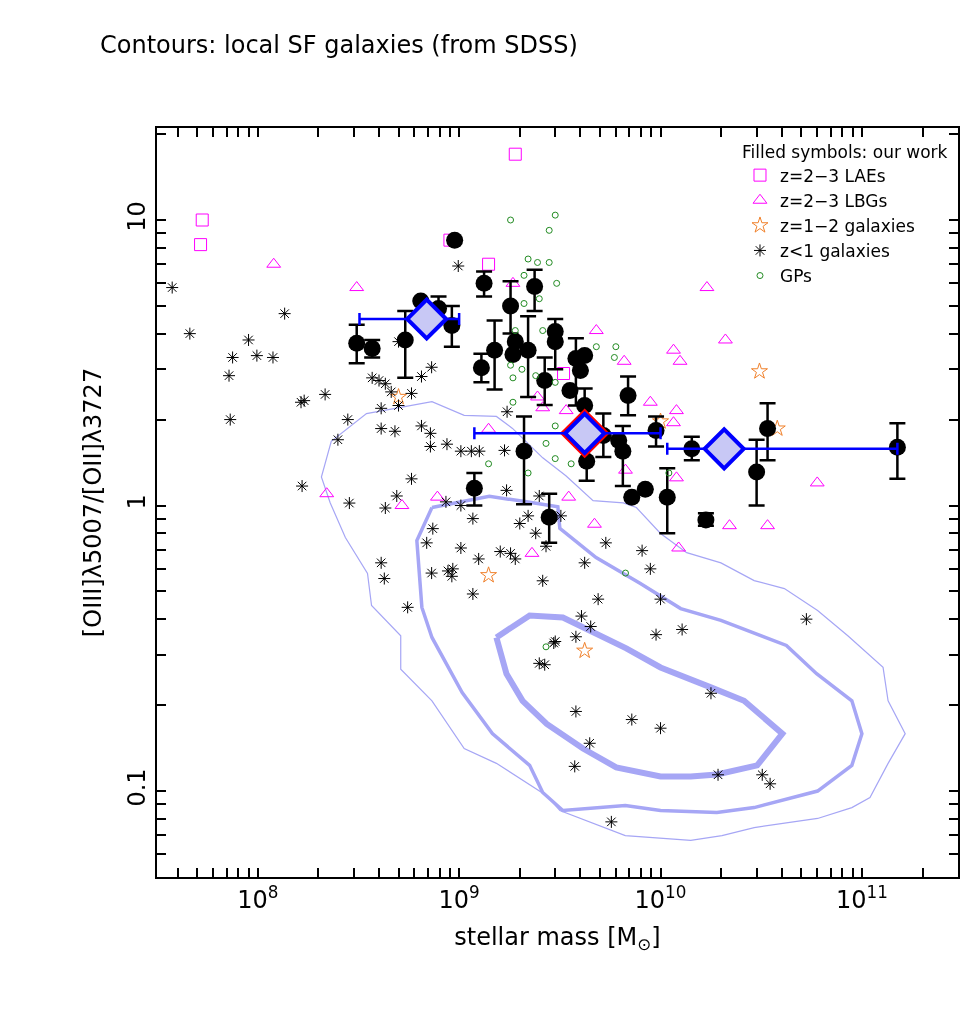  I want to click on legend-label: z=2−3 LBGs, so click(833, 200).